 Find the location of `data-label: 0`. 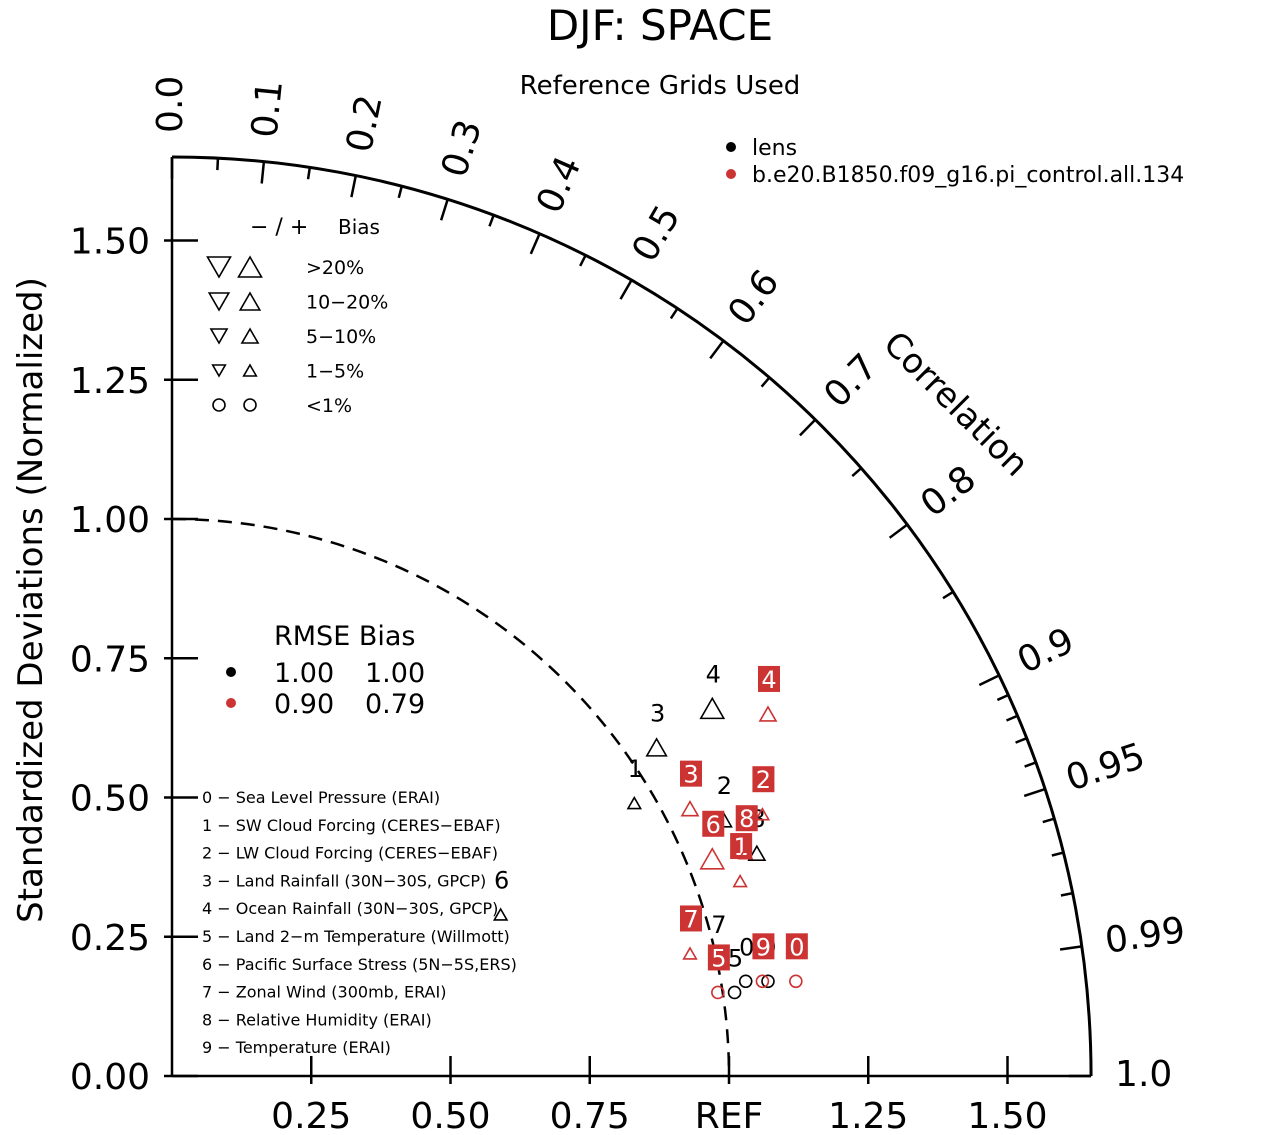

data-label: 0 is located at coordinates (796, 947).